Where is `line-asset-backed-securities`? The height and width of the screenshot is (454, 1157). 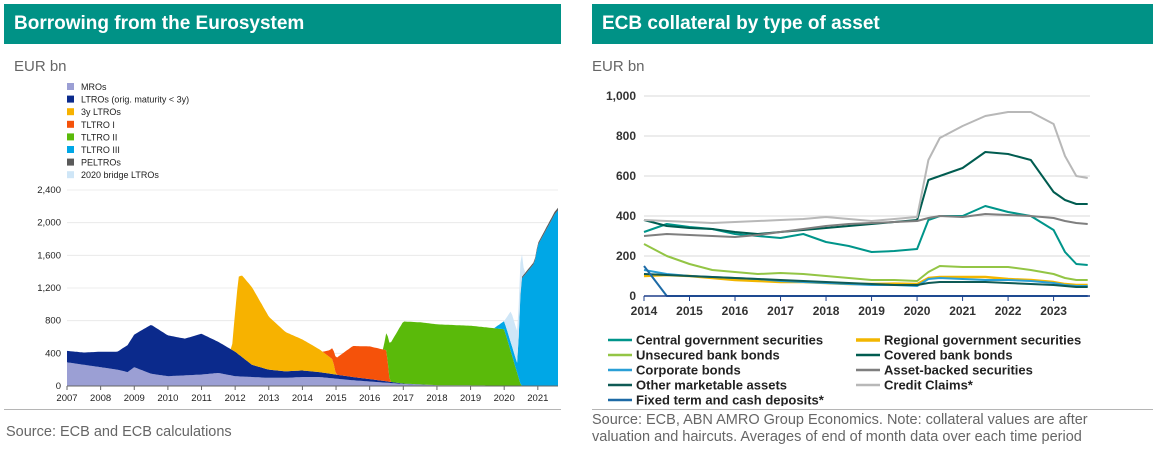 line-asset-backed-securities is located at coordinates (865, 225).